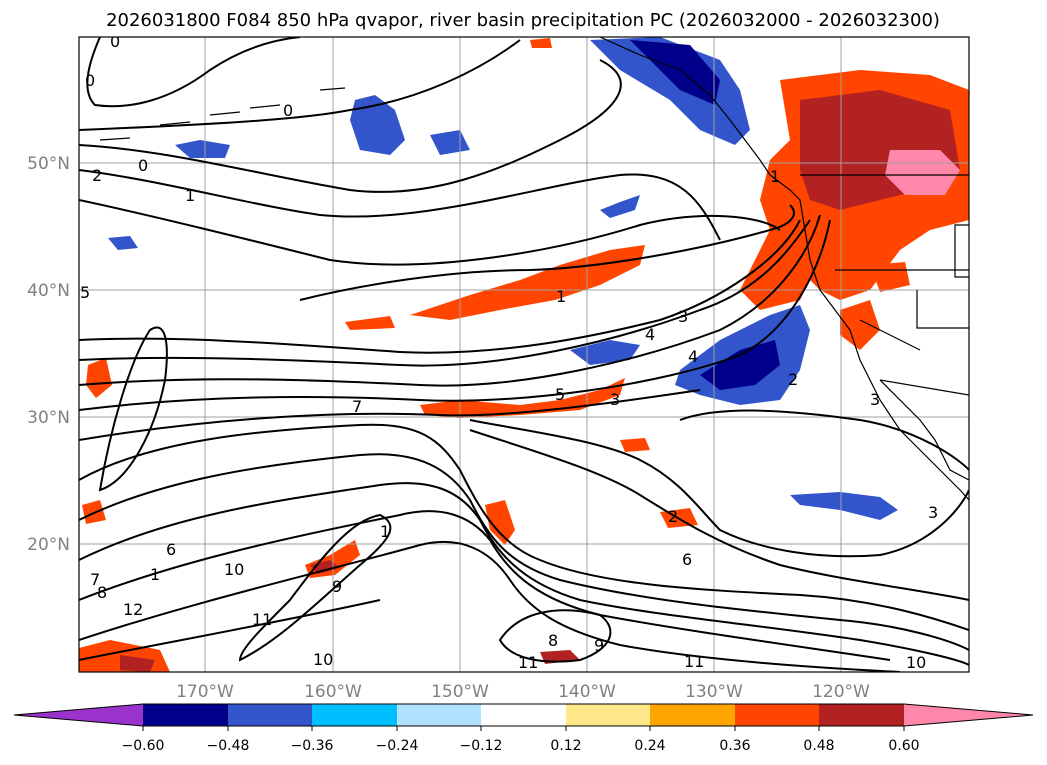  Describe the element at coordinates (460, 692) in the screenshot. I see `lon-label: 150°W` at that location.